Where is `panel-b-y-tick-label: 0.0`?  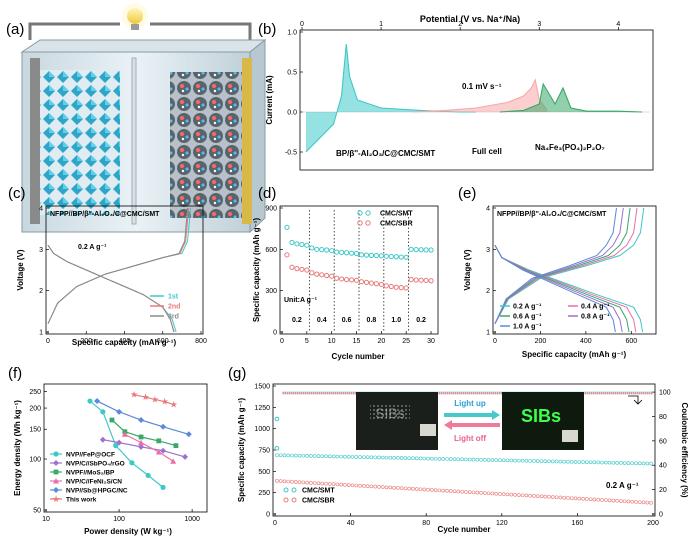 panel-b-y-tick-label: 0.0 is located at coordinates (292, 113).